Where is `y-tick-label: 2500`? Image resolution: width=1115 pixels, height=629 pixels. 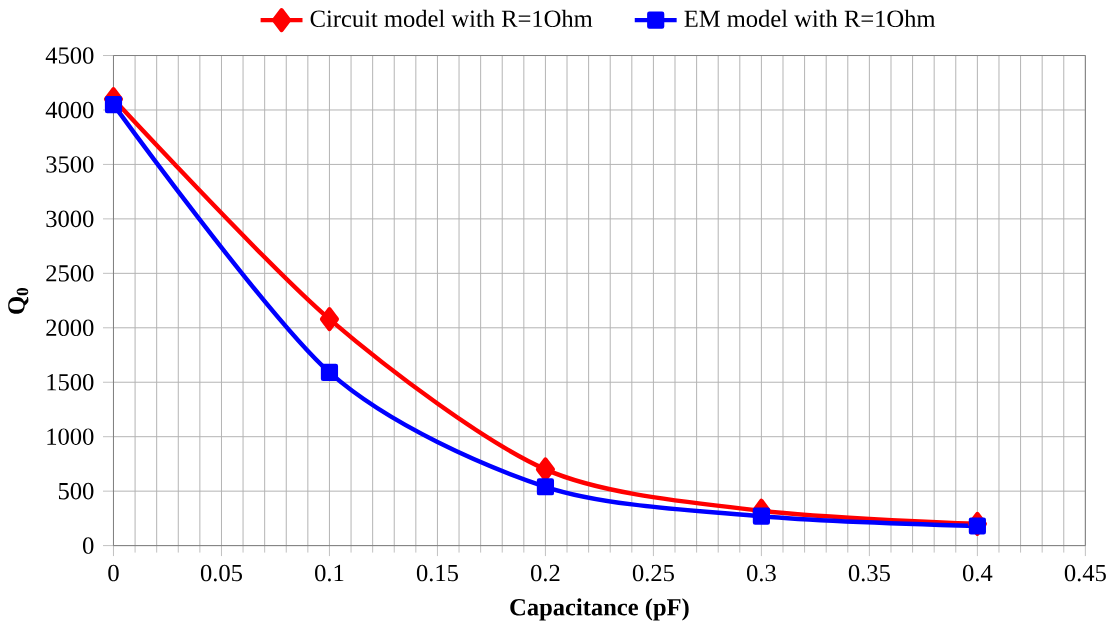 y-tick-label: 2500 is located at coordinates (70, 273).